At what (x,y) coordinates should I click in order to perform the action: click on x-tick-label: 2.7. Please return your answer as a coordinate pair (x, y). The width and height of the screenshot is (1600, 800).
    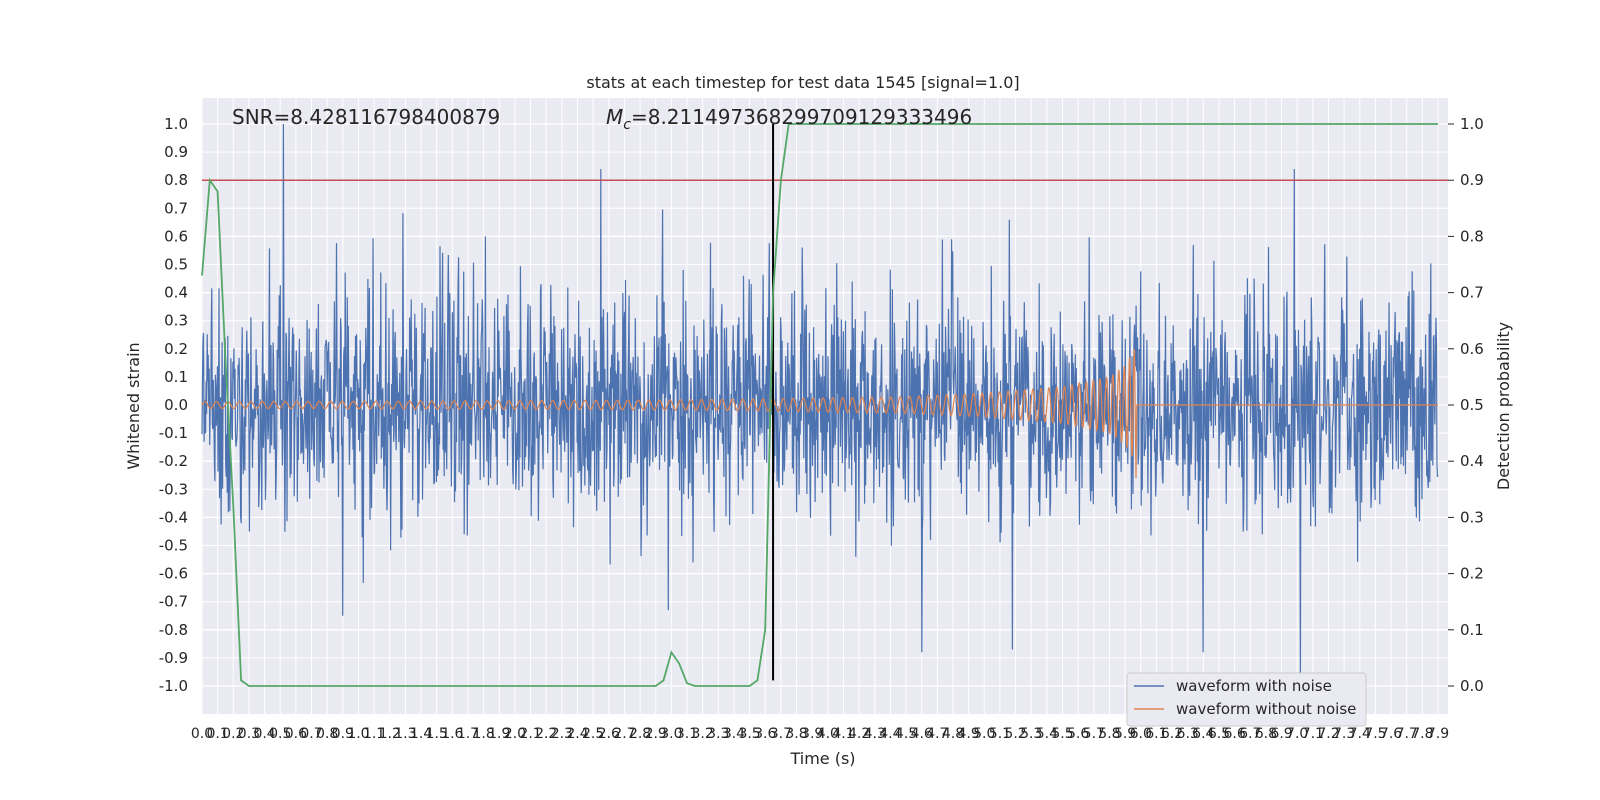
    Looking at the image, I should click on (624, 734).